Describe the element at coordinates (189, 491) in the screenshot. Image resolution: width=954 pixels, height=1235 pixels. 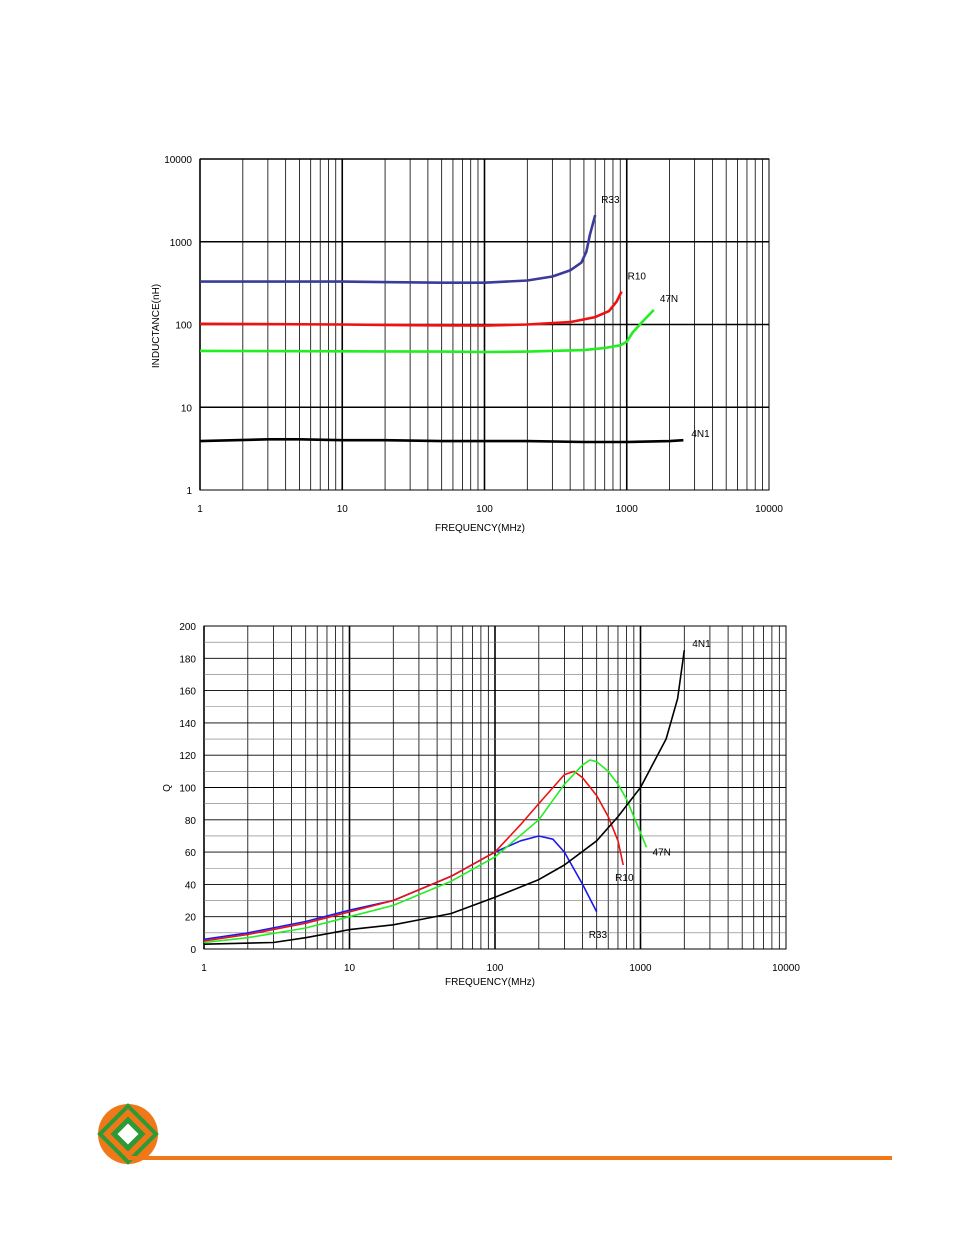
I see `y-tick-label: 1` at that location.